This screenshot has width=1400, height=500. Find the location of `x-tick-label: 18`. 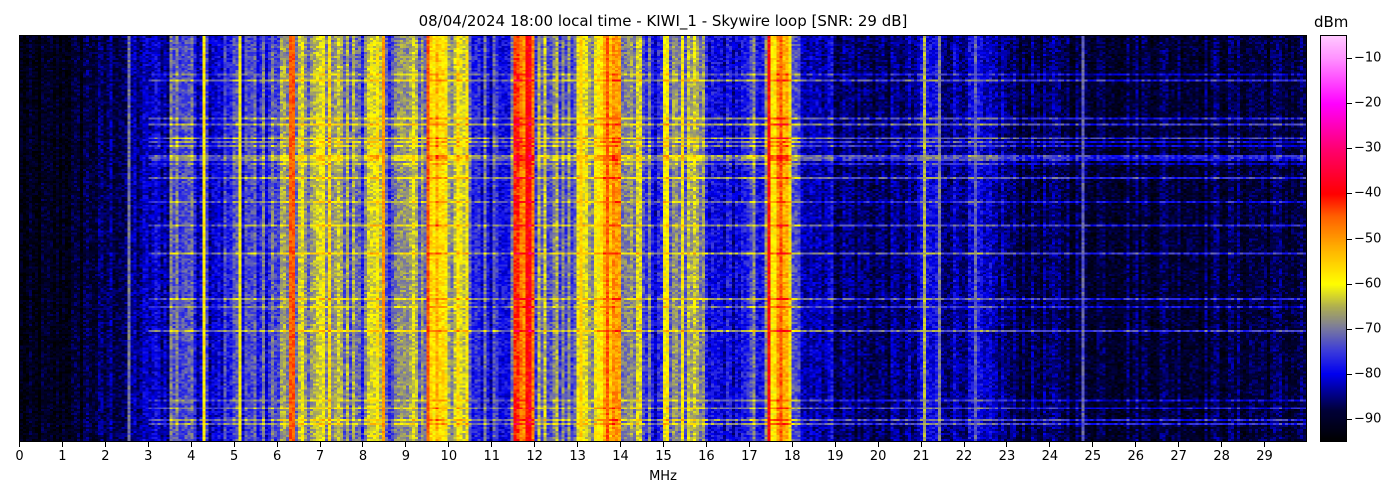

x-tick-label: 18 is located at coordinates (792, 456).